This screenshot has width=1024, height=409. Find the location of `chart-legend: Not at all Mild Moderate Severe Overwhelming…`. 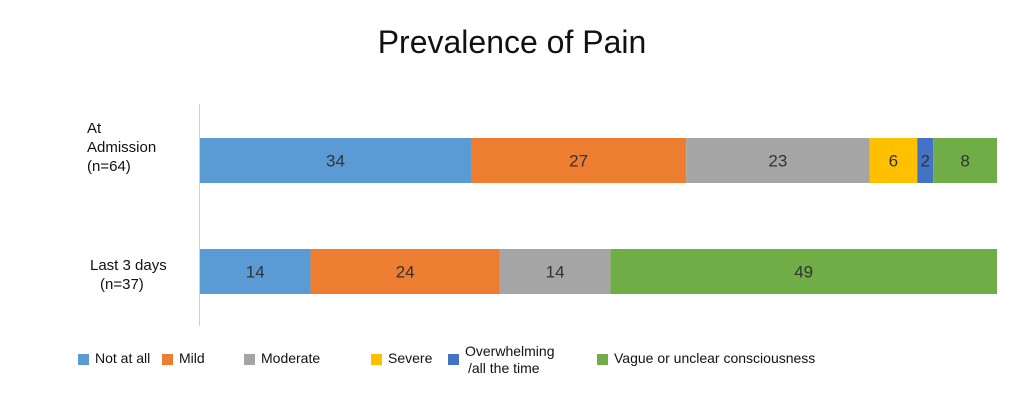

chart-legend: Not at all Mild Moderate Severe Overwhelming… is located at coordinates (512, 363).